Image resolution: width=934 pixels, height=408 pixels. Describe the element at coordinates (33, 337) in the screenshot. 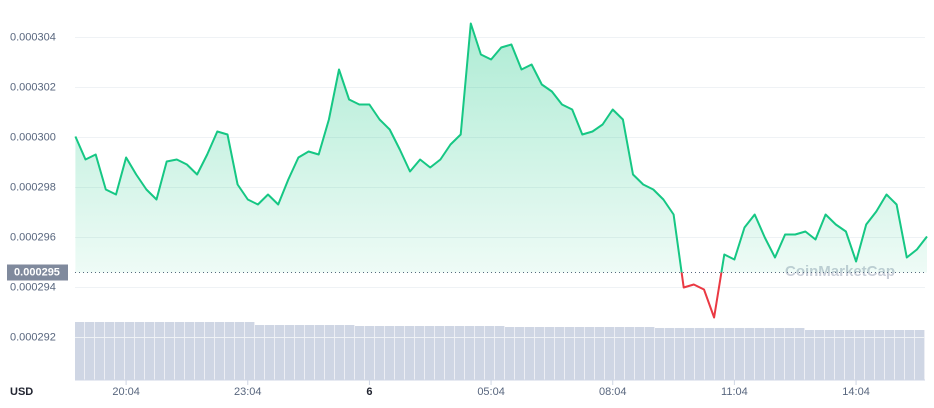

I see `y-tick-label: 0.000292` at that location.